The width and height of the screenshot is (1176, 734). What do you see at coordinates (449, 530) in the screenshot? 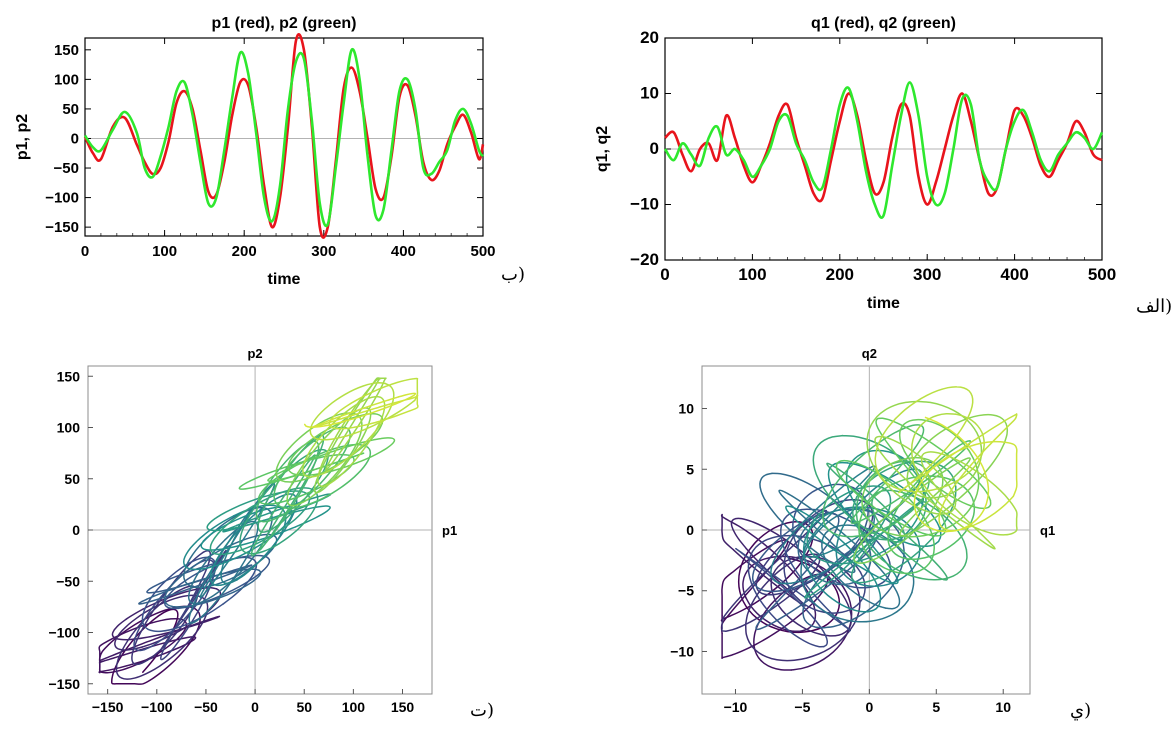
I see `x-axis-label: p1` at bounding box center [449, 530].